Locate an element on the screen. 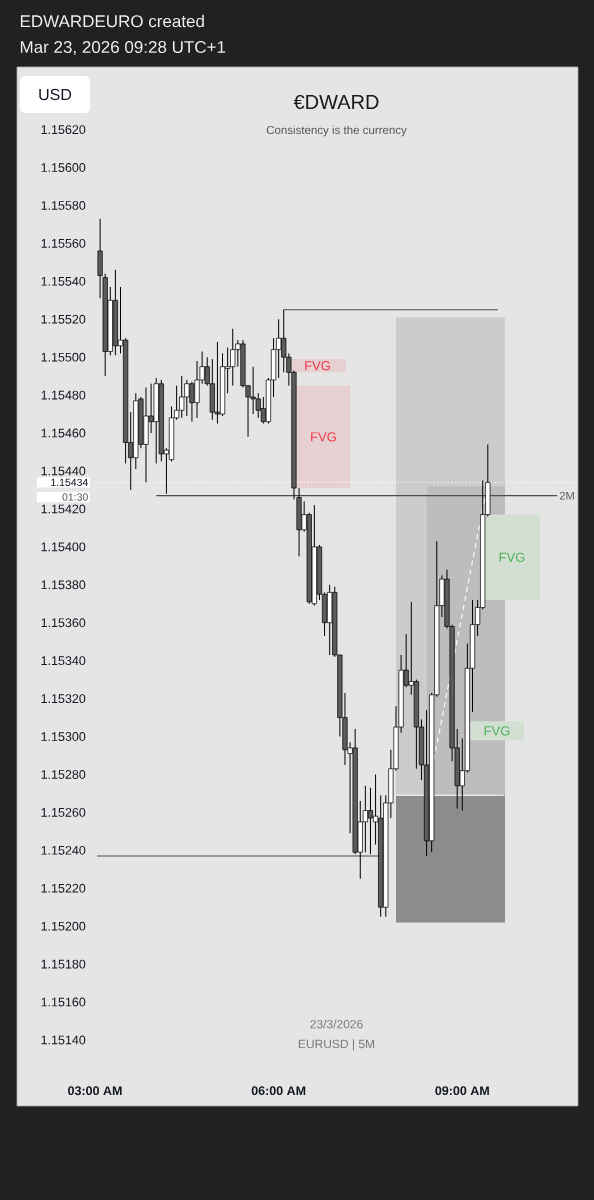 The width and height of the screenshot is (594, 1200). y-tick-label: 1.15360 is located at coordinates (63, 623).